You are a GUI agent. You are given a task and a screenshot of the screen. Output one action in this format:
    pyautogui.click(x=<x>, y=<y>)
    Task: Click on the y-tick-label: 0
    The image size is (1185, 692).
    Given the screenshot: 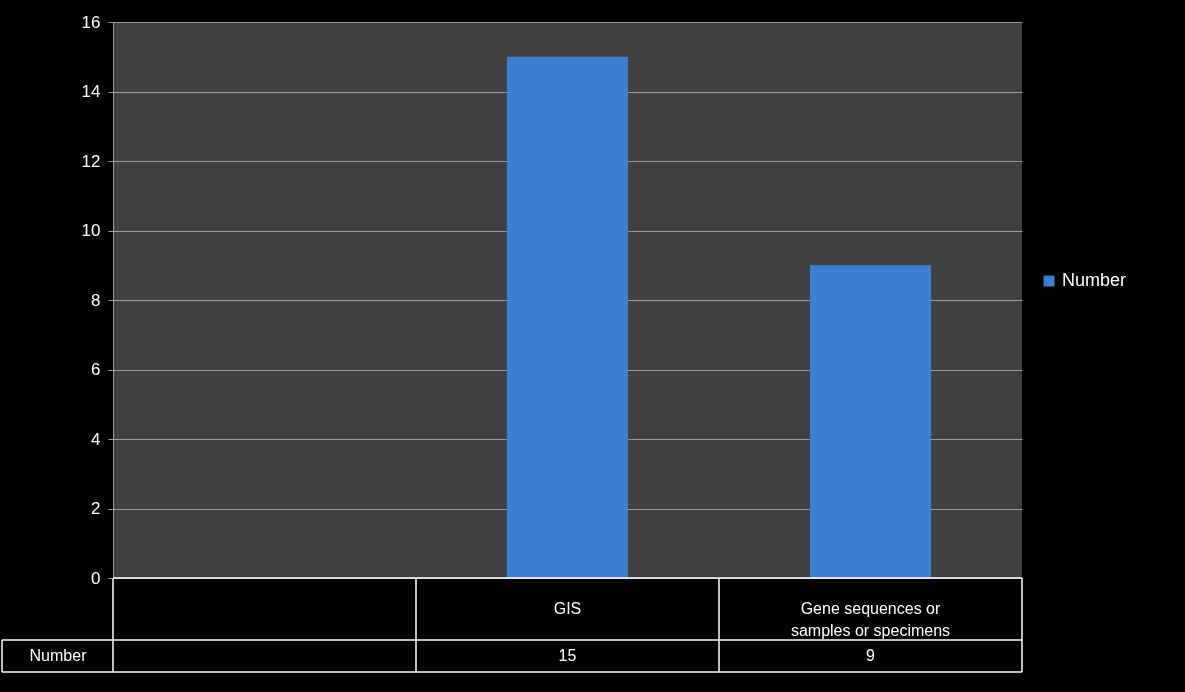 What is the action you would take?
    pyautogui.click(x=96, y=578)
    